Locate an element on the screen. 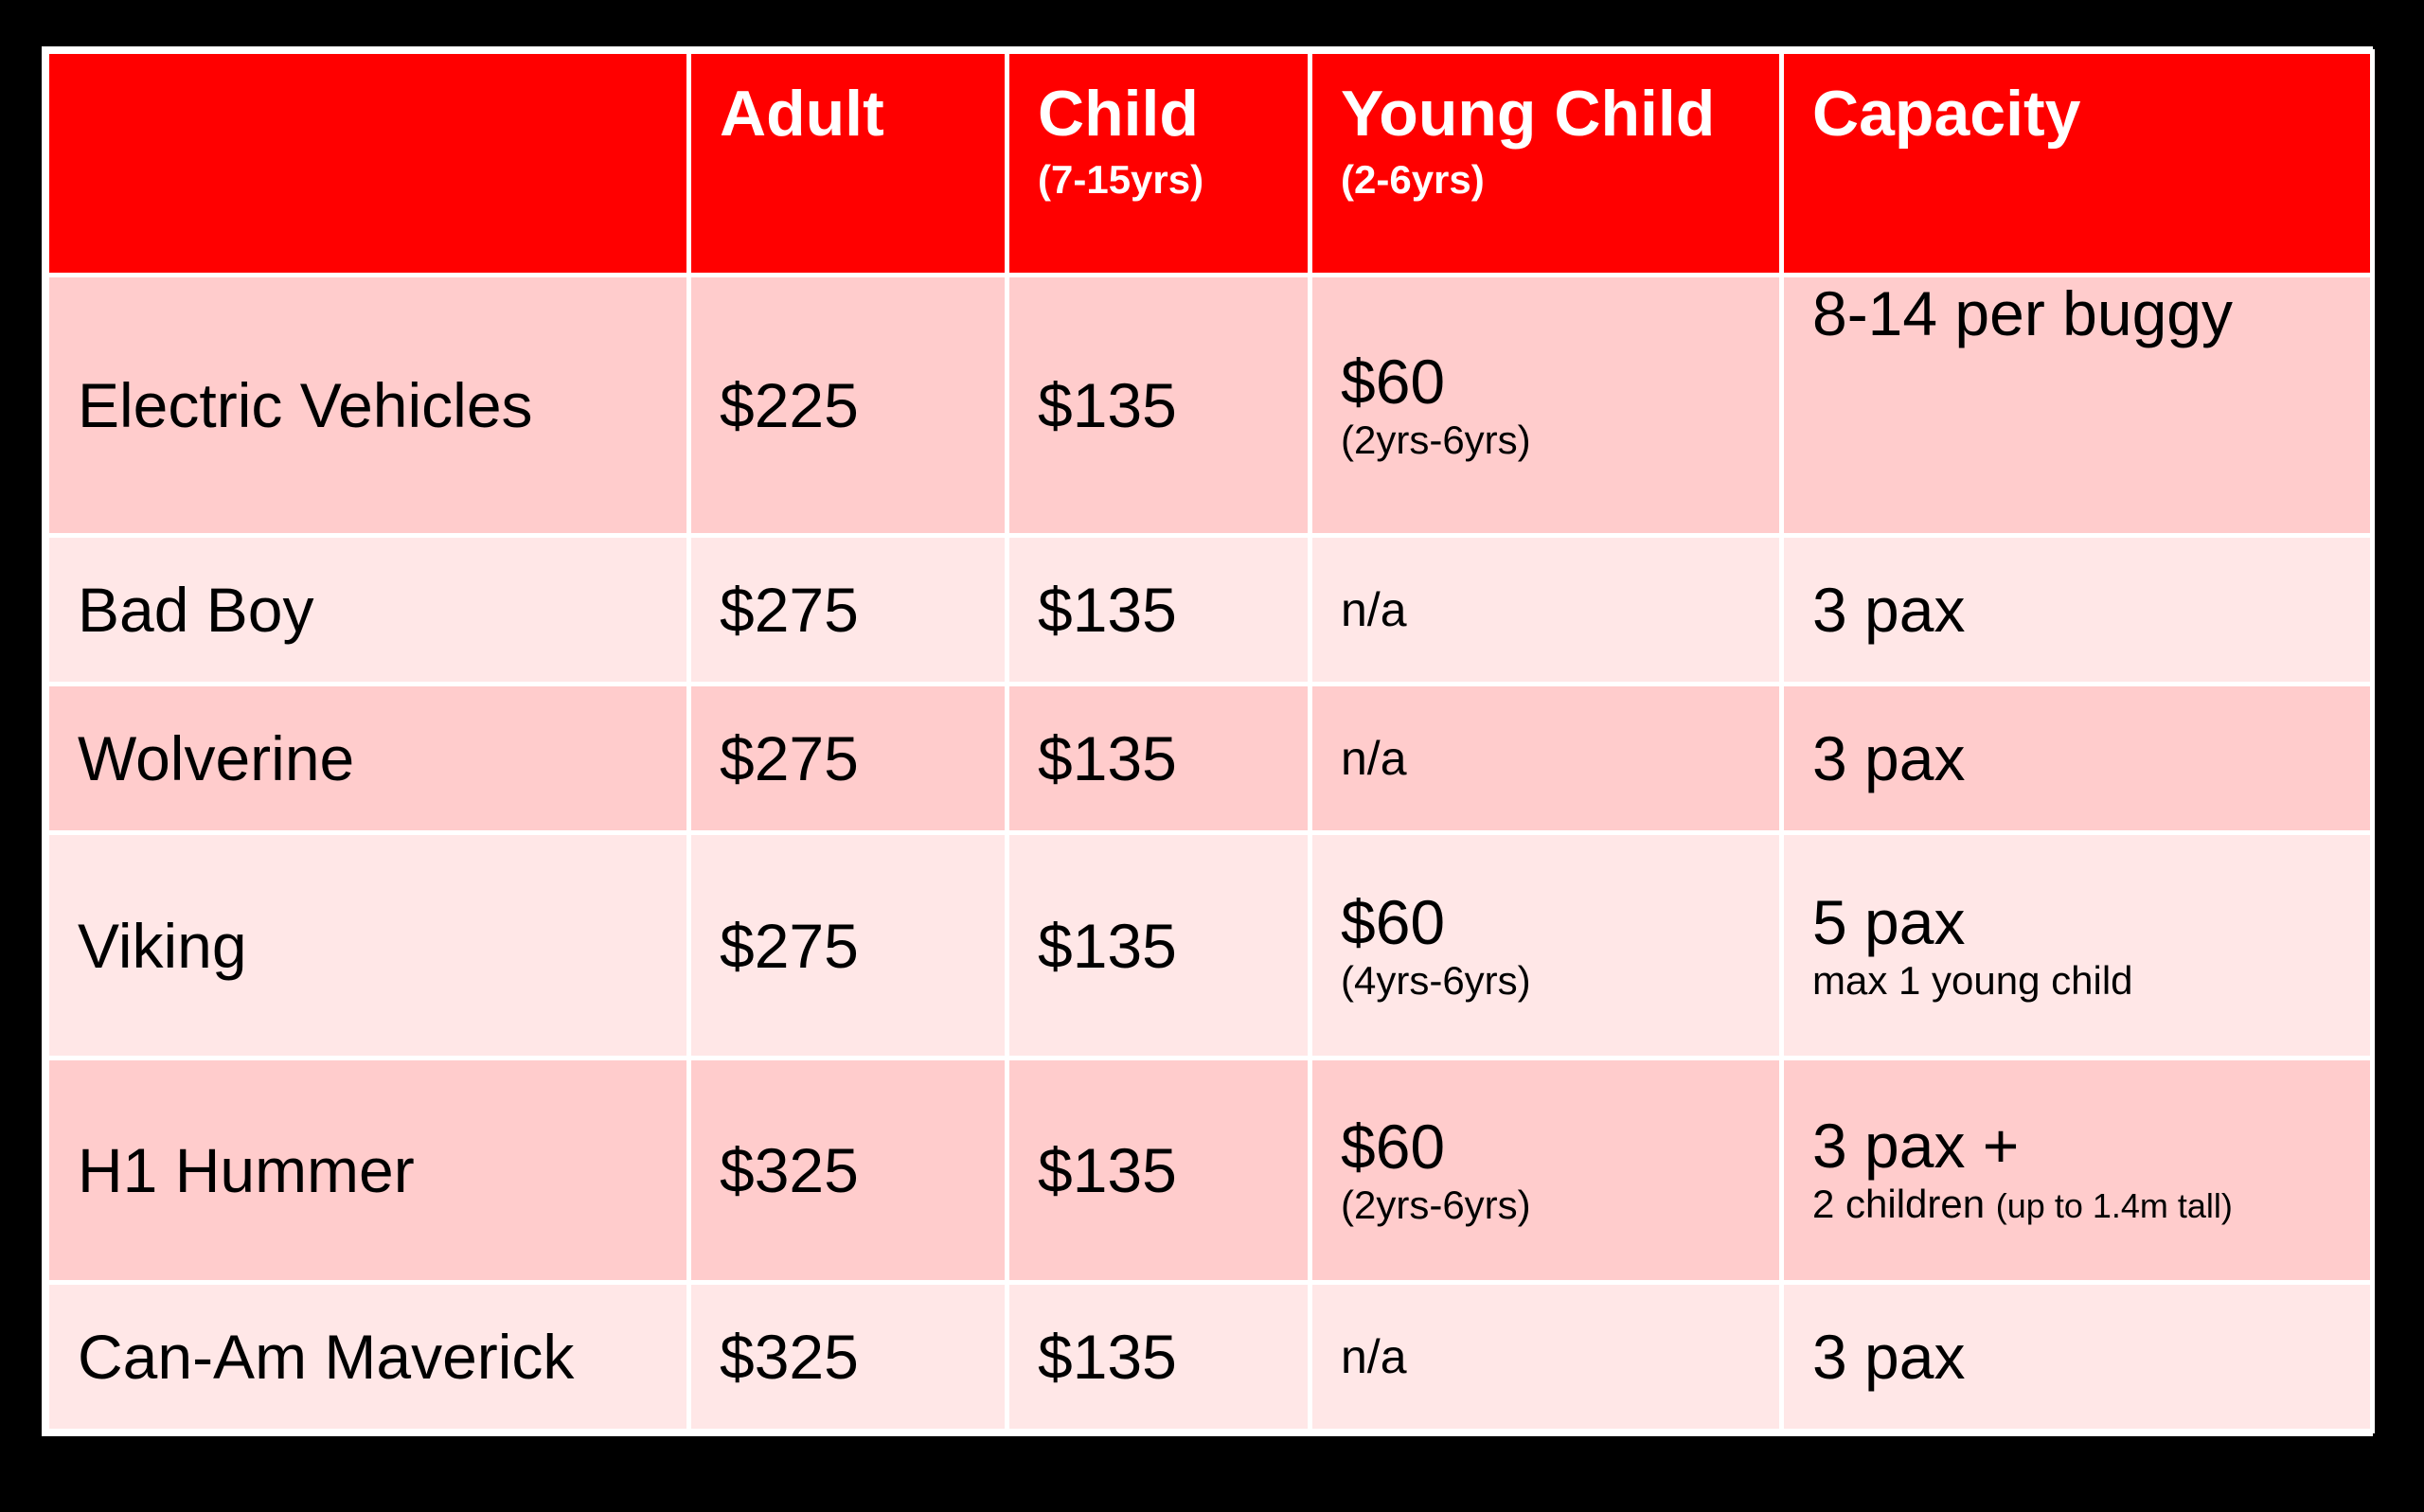 The width and height of the screenshot is (2424, 1512). vehicle-cell: H1 Hummer is located at coordinates (368, 1170).